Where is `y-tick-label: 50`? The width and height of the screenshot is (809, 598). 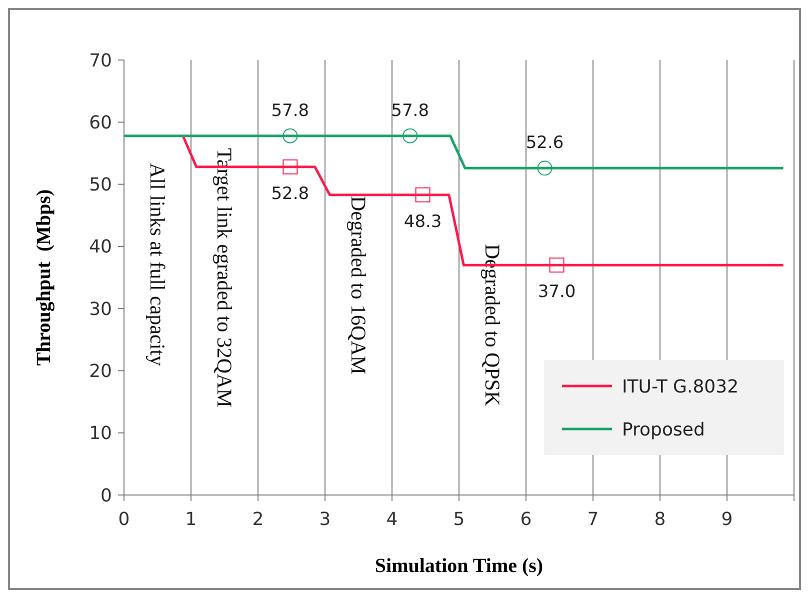 y-tick-label: 50 is located at coordinates (100, 185).